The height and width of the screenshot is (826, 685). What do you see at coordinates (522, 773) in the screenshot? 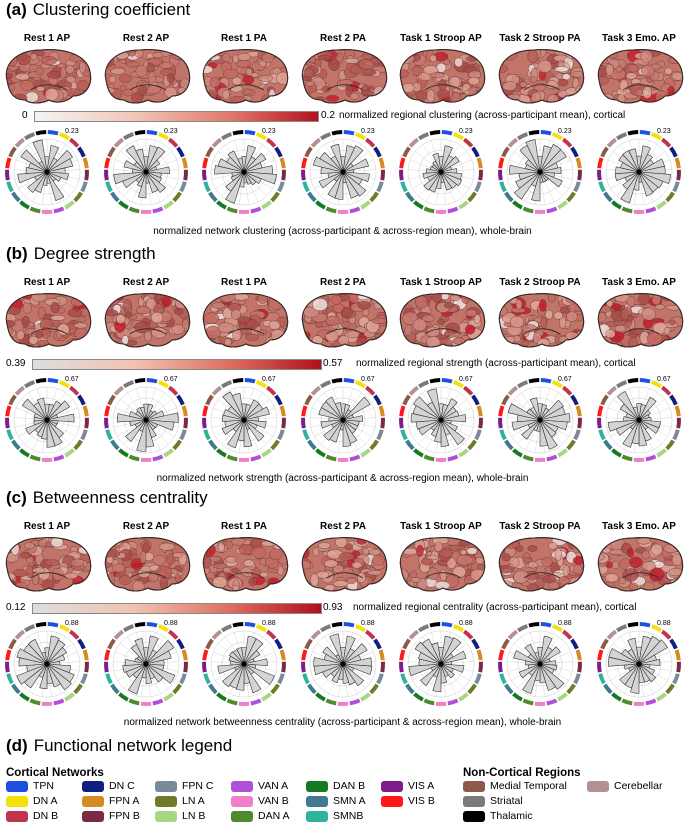
I see `non-cortical-regions-heading: Non-Cortical Regions` at bounding box center [522, 773].